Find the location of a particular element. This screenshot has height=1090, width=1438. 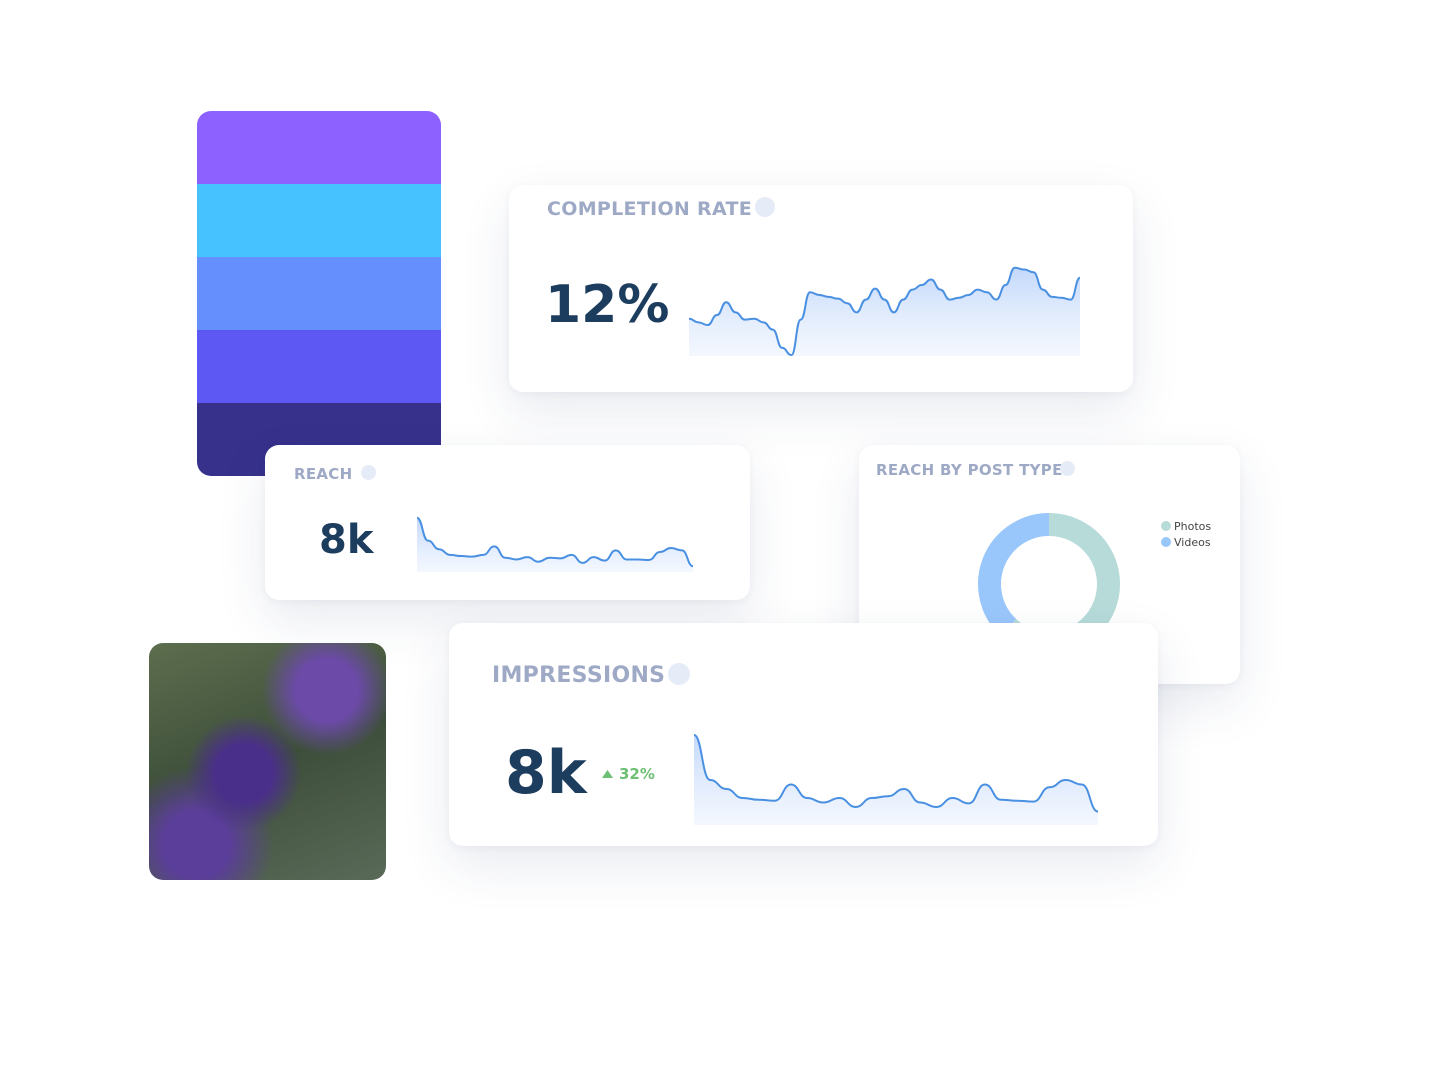

card-title: REACH is located at coordinates (323, 474).